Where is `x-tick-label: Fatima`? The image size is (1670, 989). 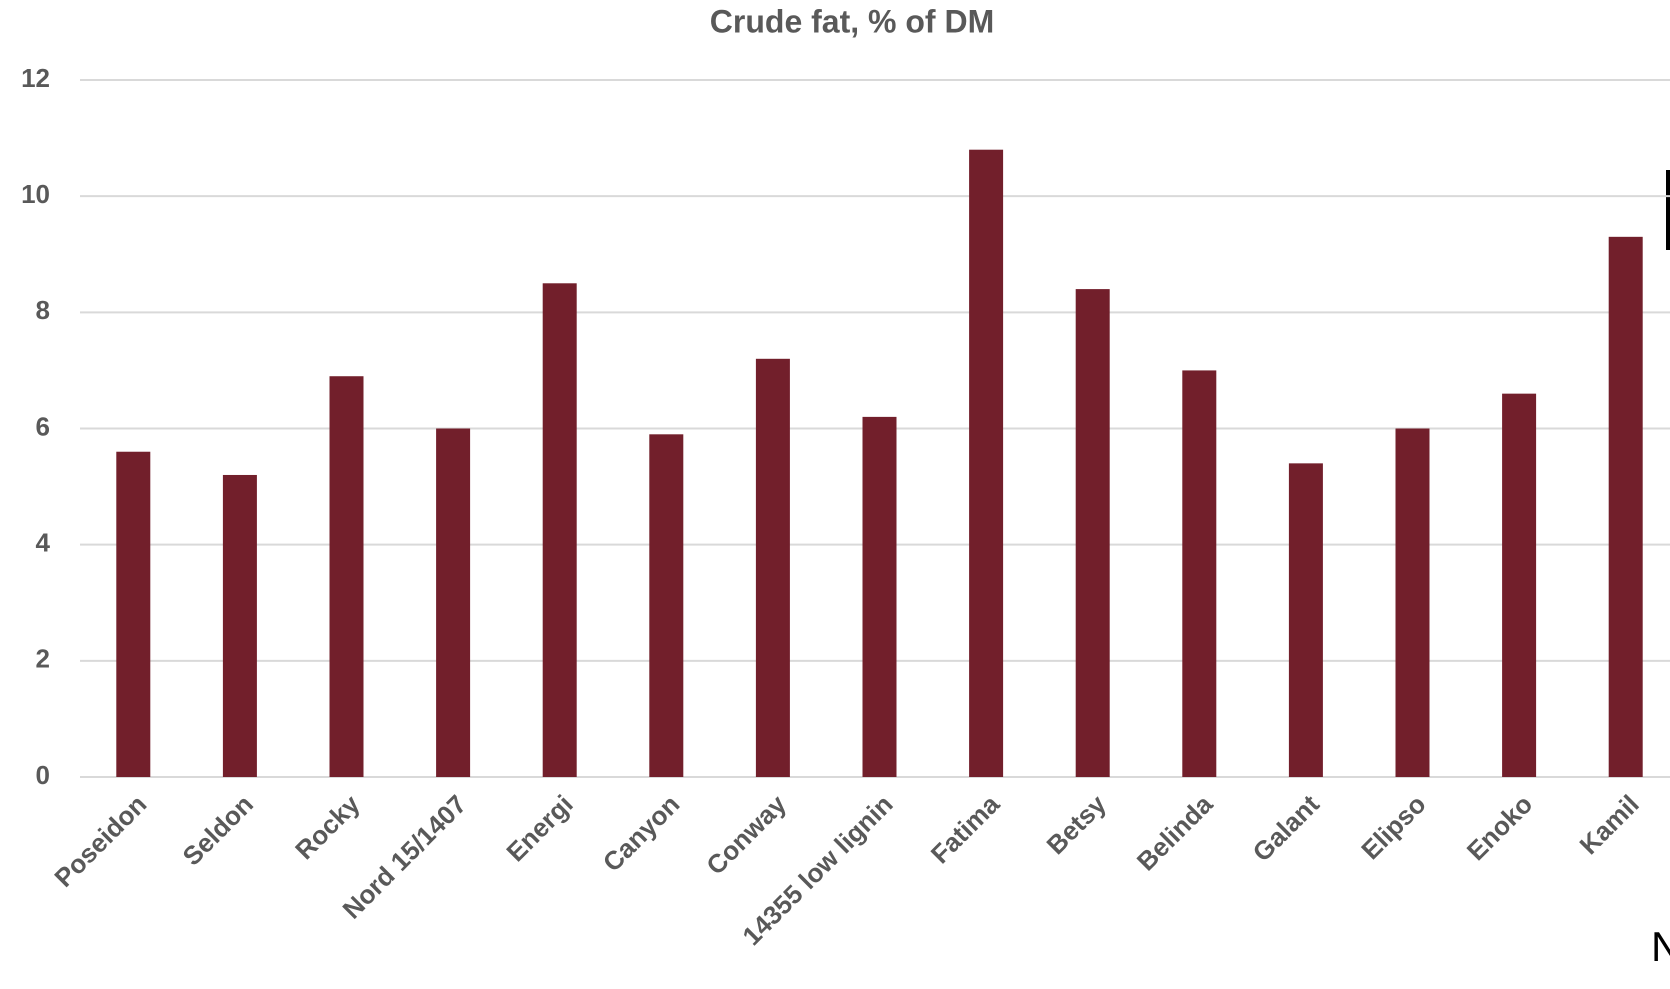
x-tick-label: Fatima is located at coordinates (965, 829).